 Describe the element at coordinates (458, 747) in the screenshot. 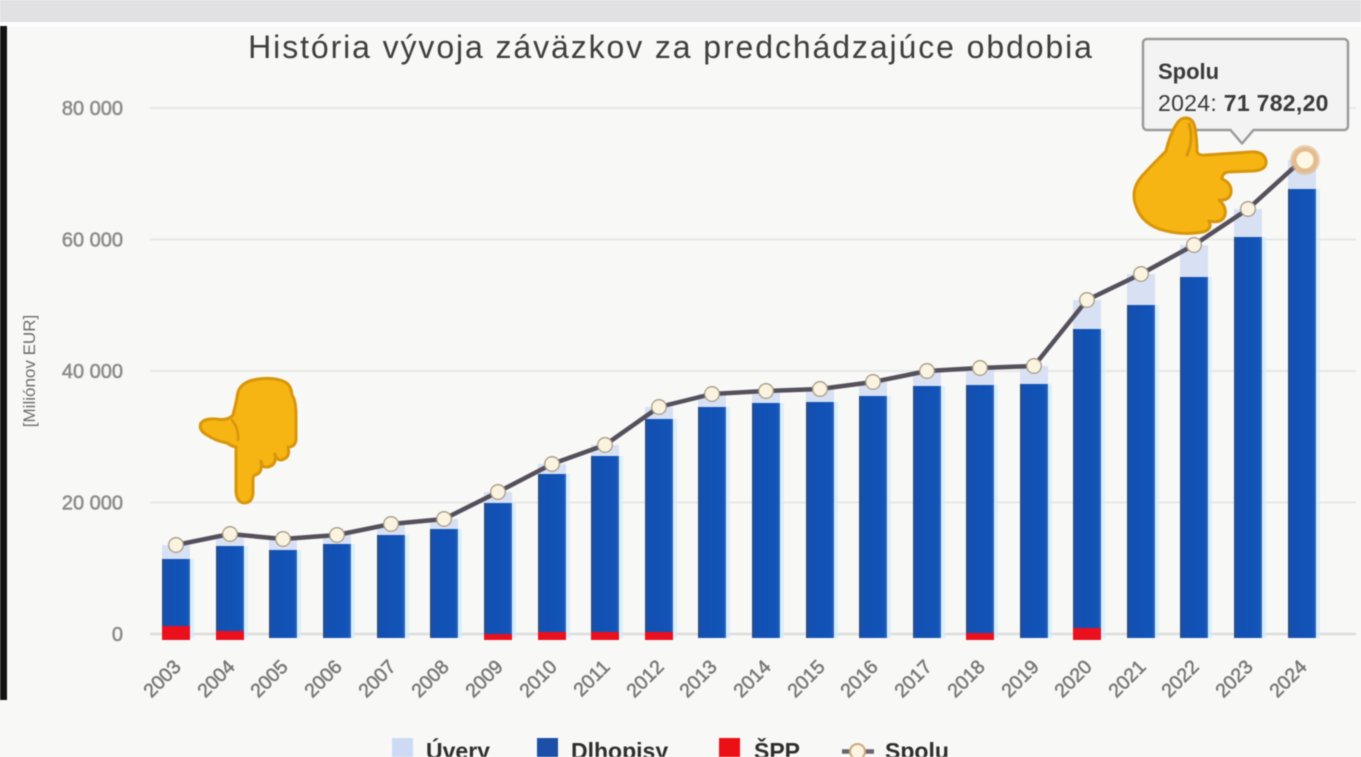

I see `svg-text: Úvery` at that location.